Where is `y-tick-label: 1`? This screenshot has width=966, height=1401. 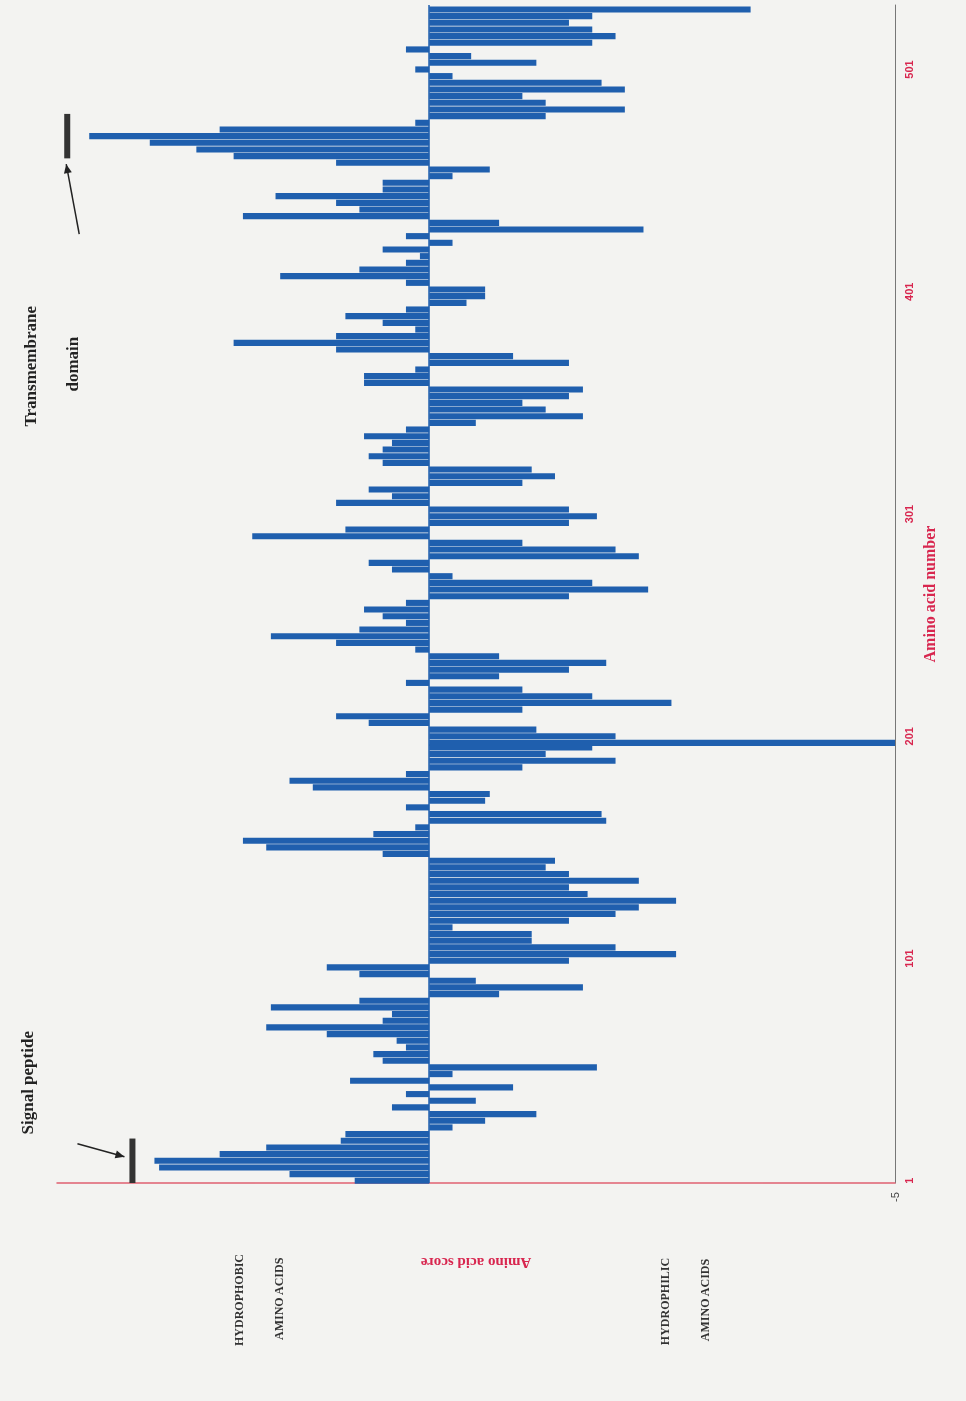
y-tick-label: 1 is located at coordinates (908, 1180).